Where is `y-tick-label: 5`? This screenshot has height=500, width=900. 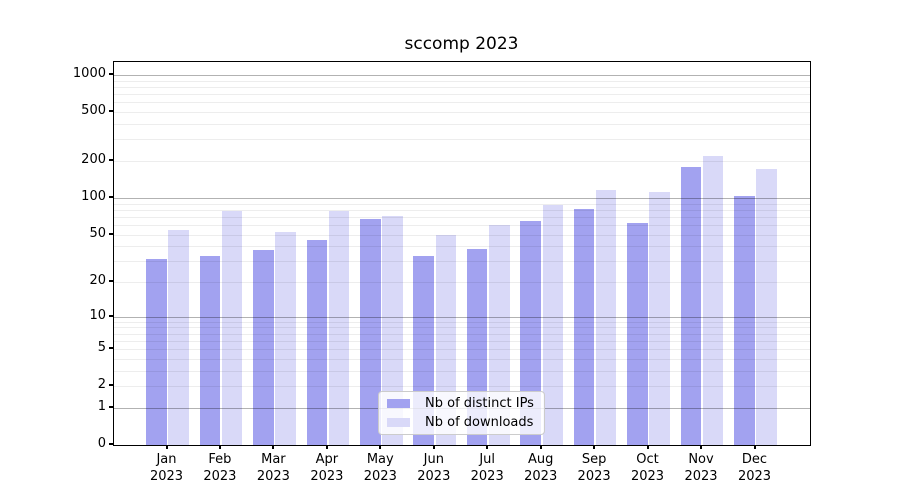 y-tick-label: 5 is located at coordinates (101, 348).